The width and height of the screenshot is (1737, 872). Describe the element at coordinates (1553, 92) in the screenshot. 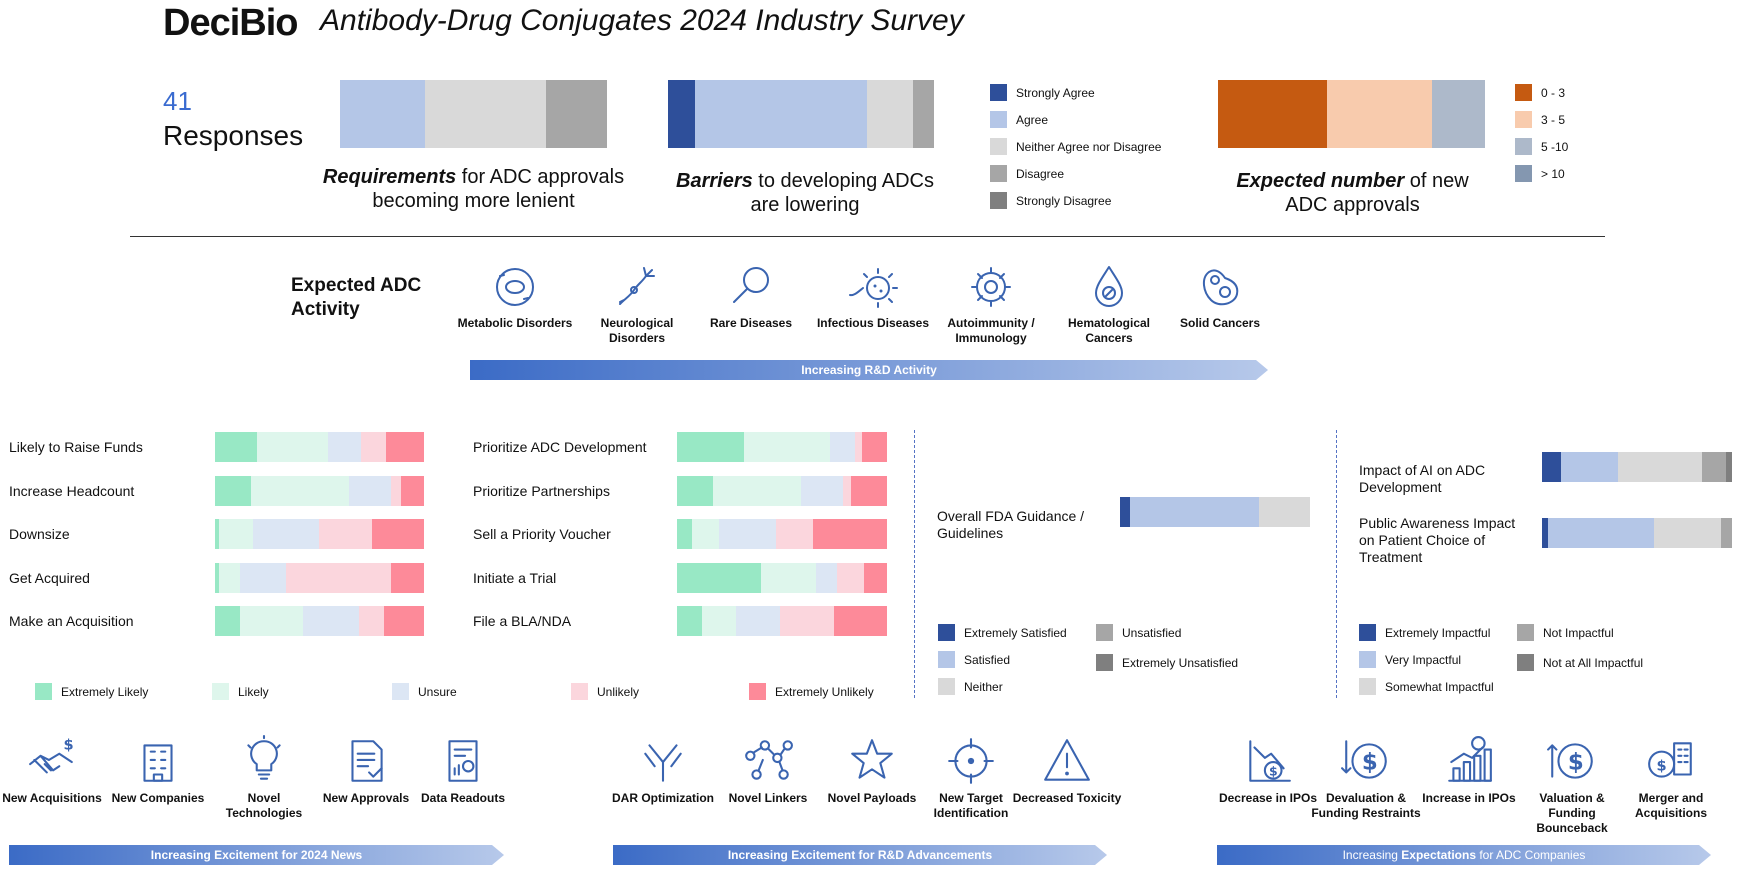

I see `legend-label: 0 - 3` at that location.